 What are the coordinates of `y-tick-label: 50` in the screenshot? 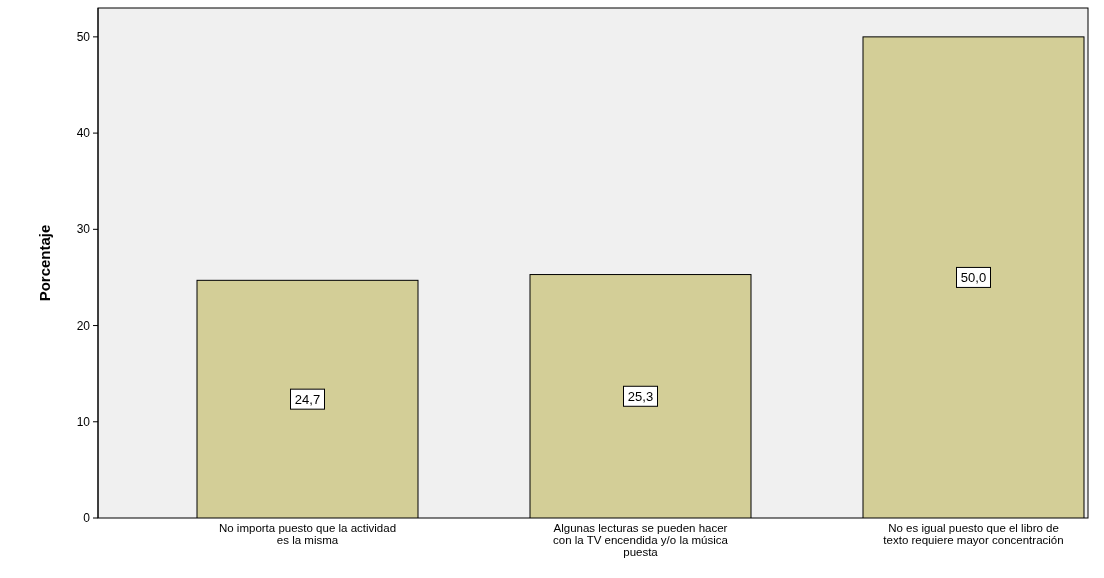 It's located at (83, 36).